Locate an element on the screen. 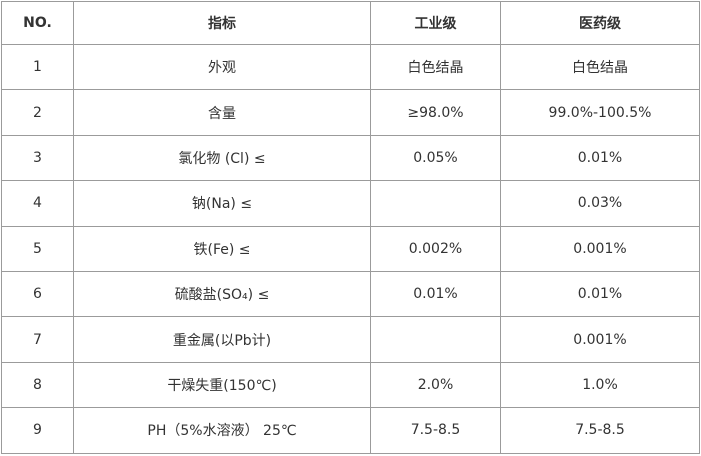 The width and height of the screenshot is (701, 456). cell-pharma: 99.0%-100.5% is located at coordinates (600, 112).